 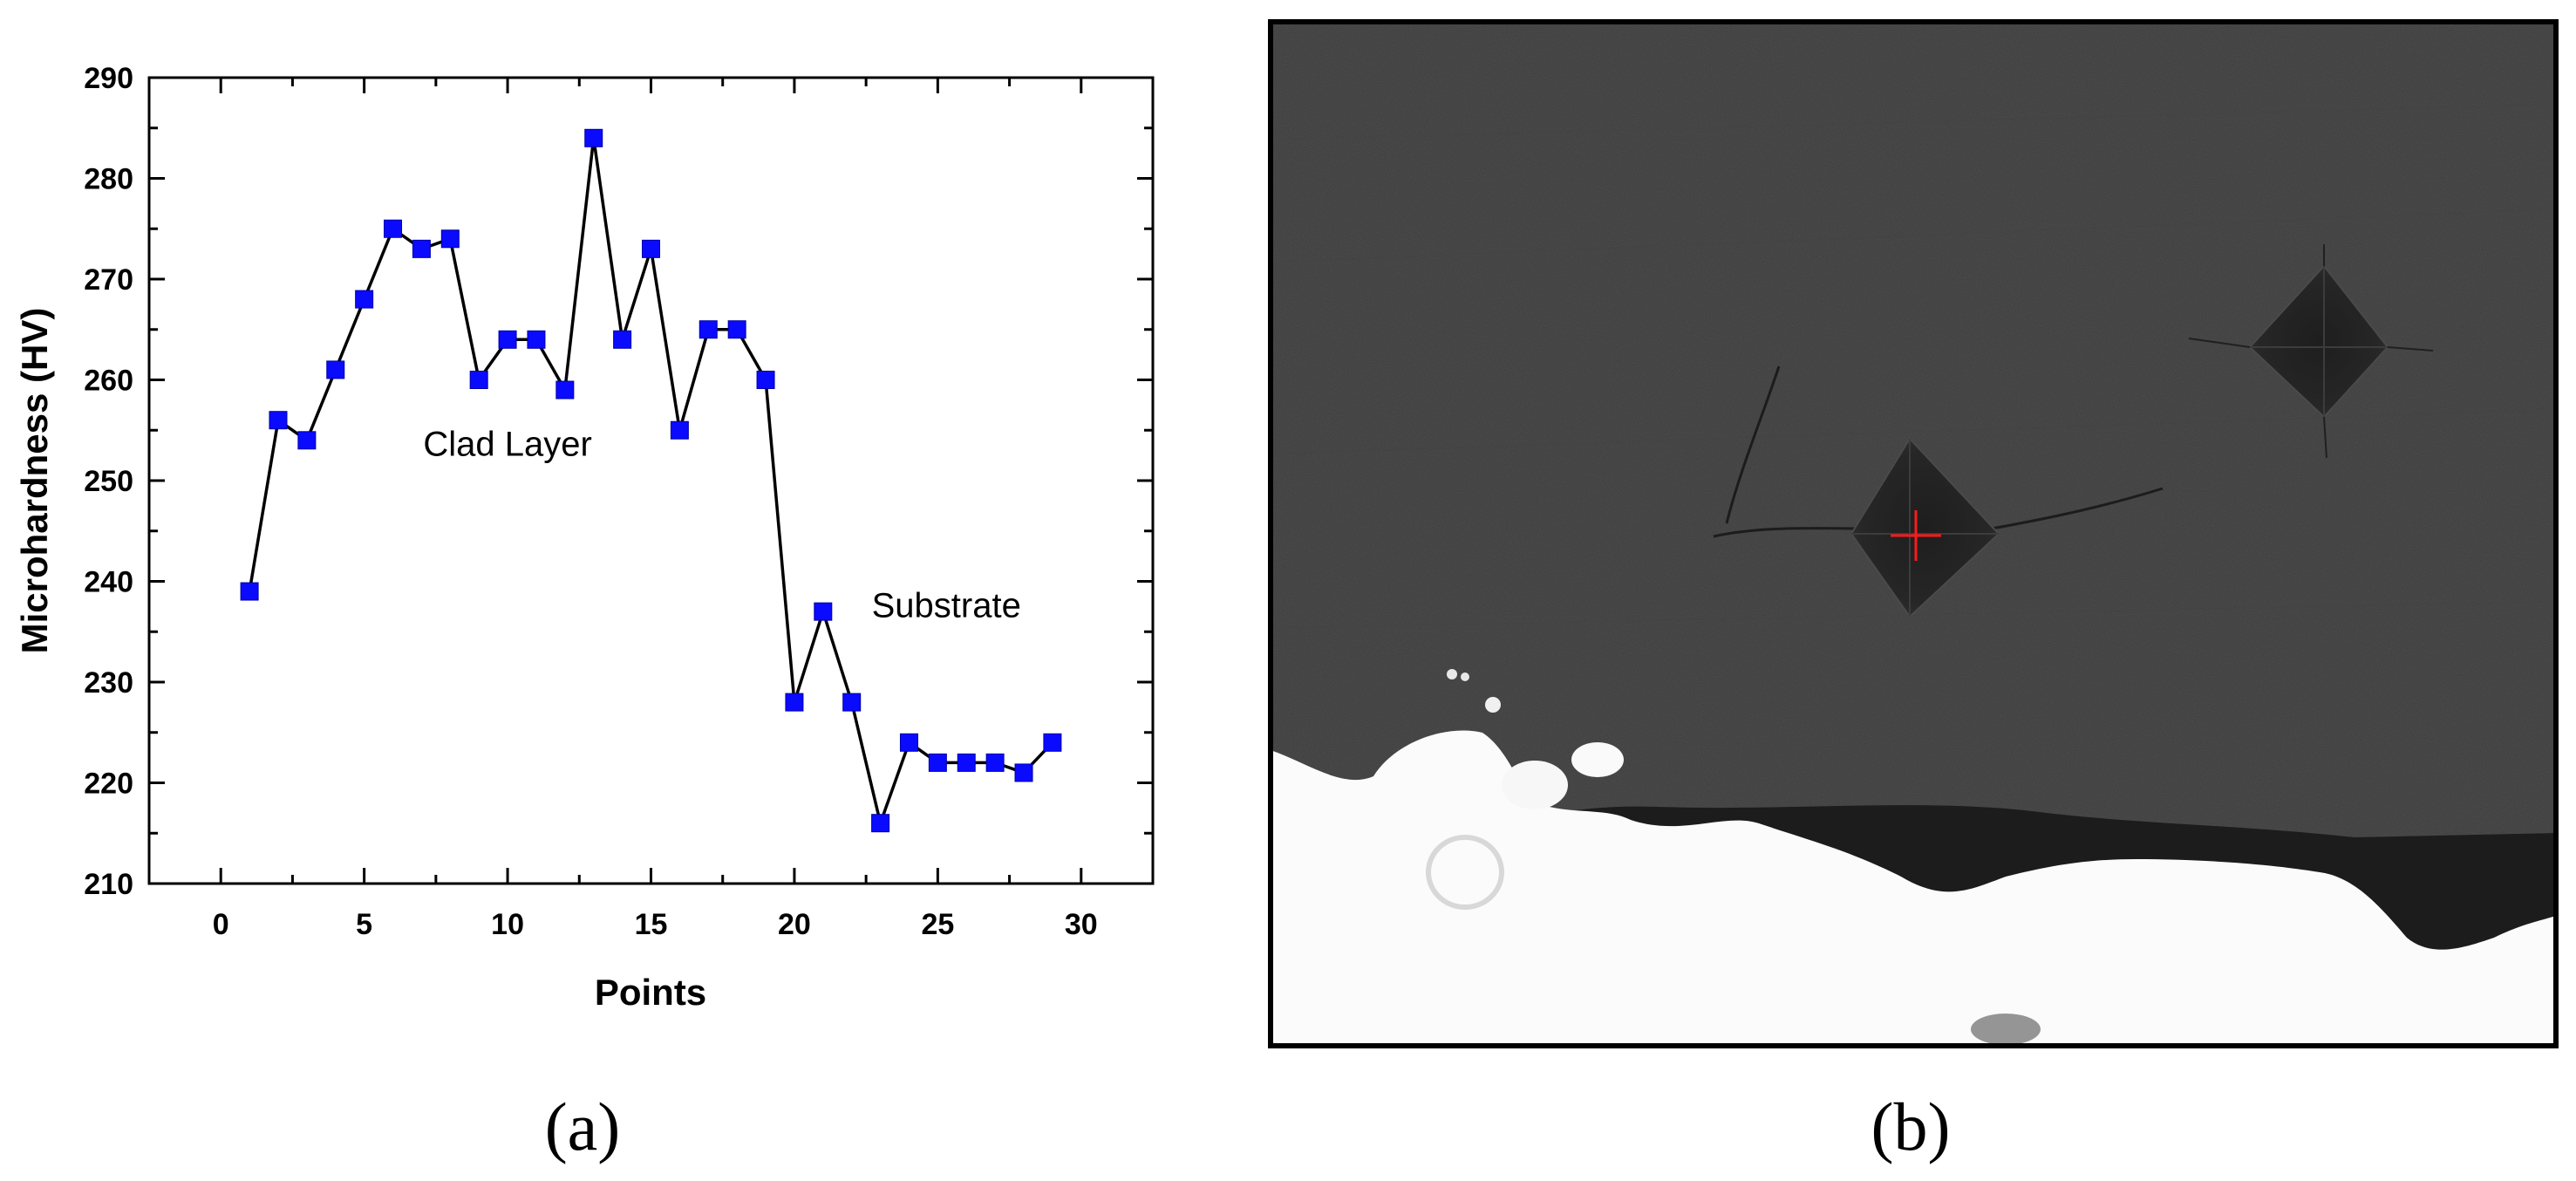 What do you see at coordinates (1913, 888) in the screenshot?
I see `substrate-region` at bounding box center [1913, 888].